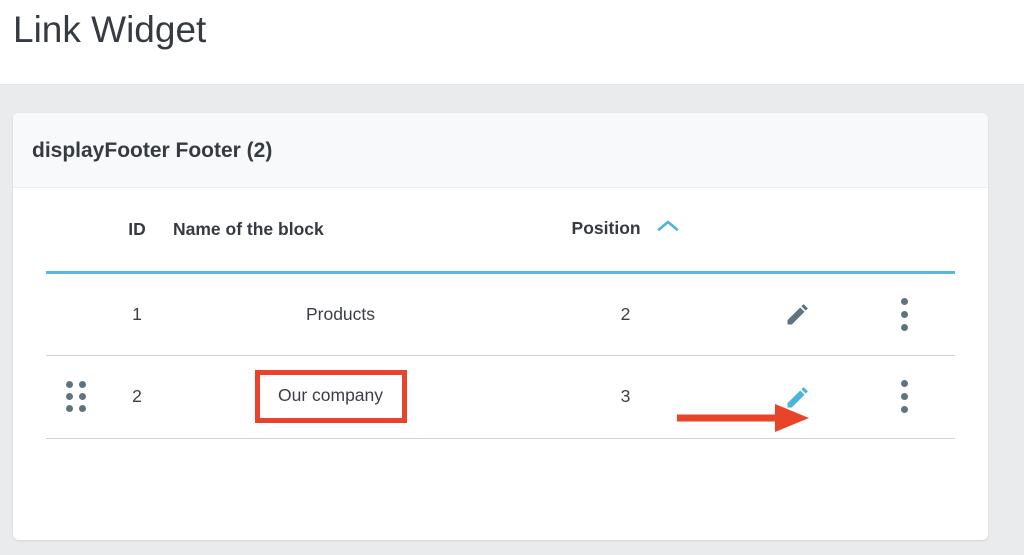  I want to click on cell-name-text: Products, so click(340, 313).